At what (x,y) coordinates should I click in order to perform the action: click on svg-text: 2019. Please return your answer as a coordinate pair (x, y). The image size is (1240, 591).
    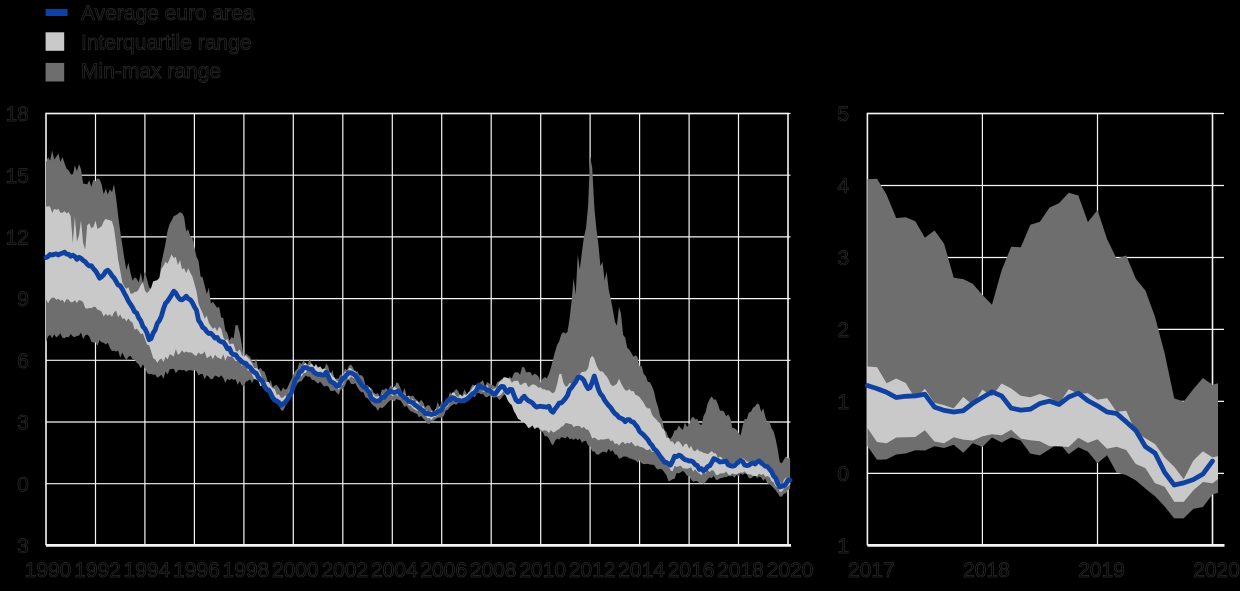
    Looking at the image, I should click on (1101, 570).